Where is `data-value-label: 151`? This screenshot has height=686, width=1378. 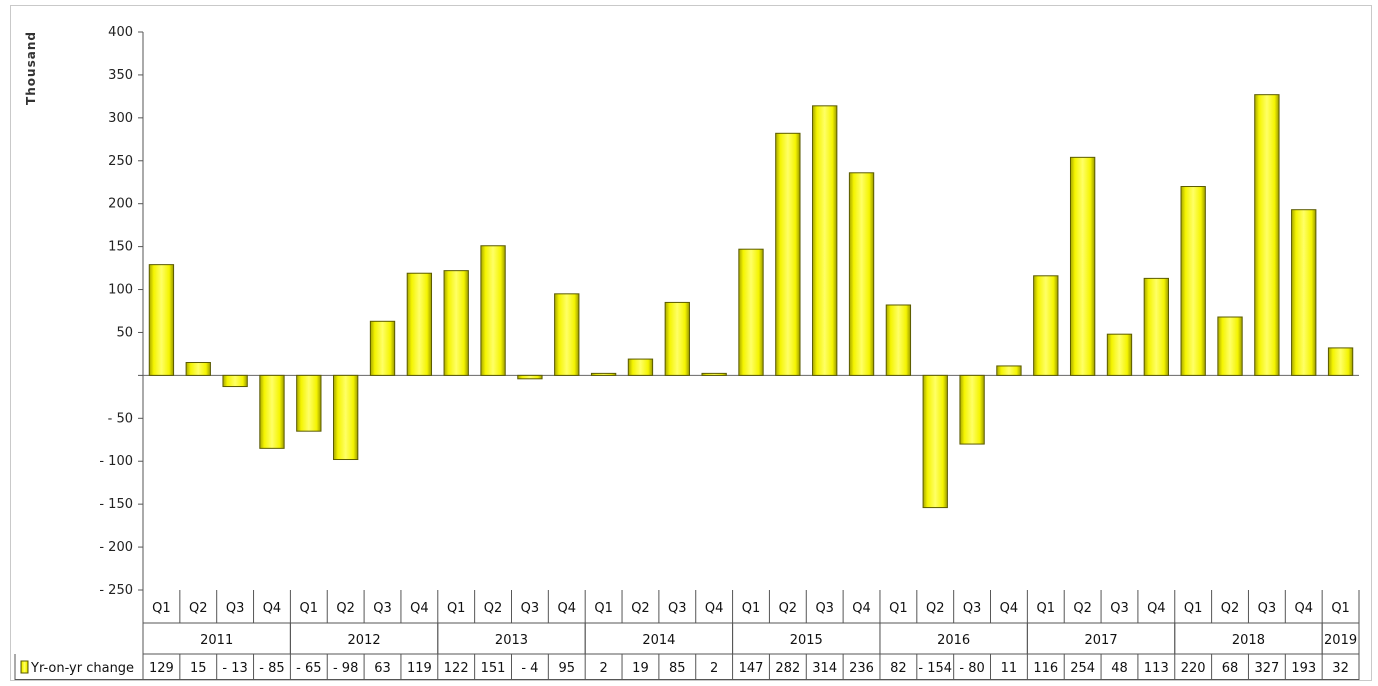 data-value-label: 151 is located at coordinates (493, 668).